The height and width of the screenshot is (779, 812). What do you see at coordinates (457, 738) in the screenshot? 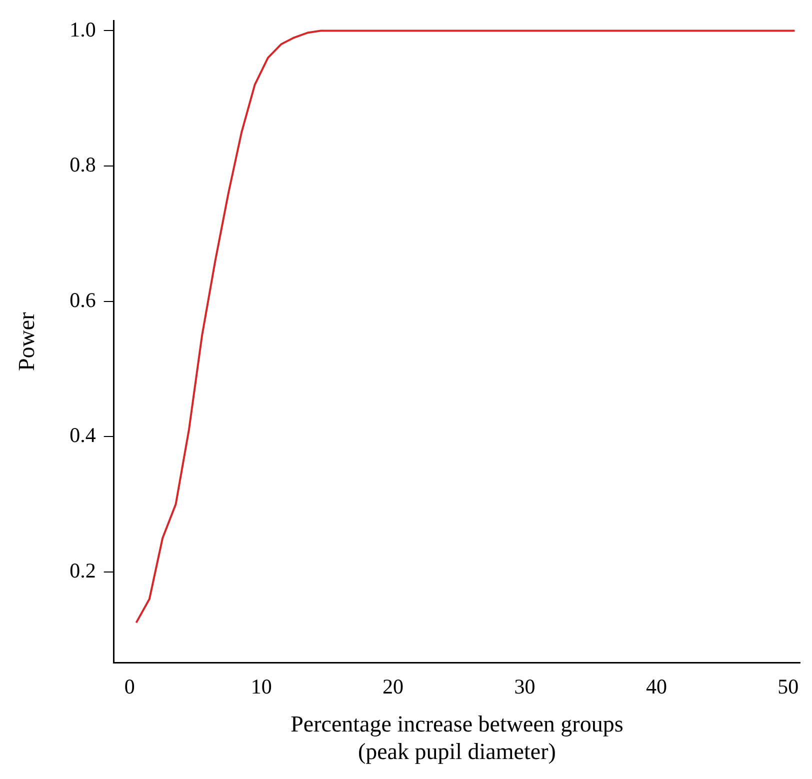
I see `x-axis-title: Percentage increase between groups (peak pupil diameter)` at bounding box center [457, 738].